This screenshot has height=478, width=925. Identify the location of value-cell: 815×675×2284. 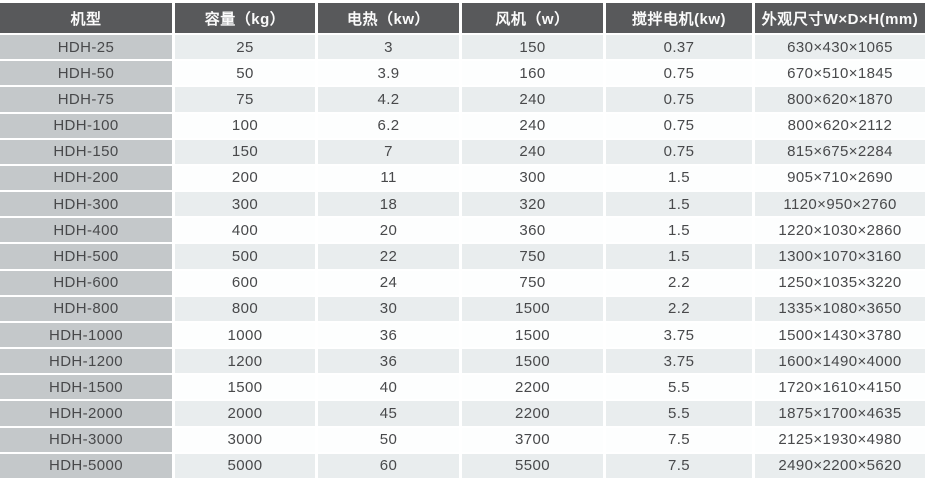
(840, 151).